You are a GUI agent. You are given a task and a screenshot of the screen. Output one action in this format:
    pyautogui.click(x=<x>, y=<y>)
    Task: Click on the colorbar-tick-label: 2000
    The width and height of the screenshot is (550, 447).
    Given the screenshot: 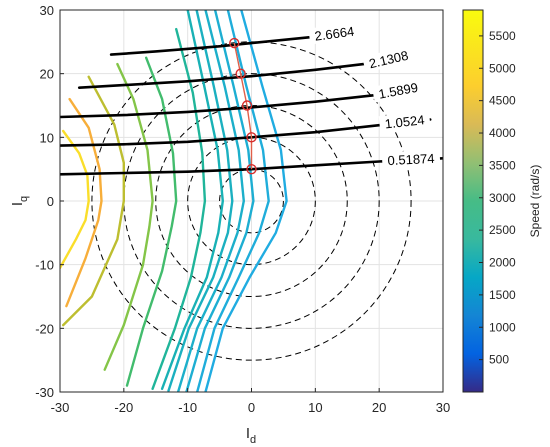 What is the action you would take?
    pyautogui.click(x=502, y=263)
    